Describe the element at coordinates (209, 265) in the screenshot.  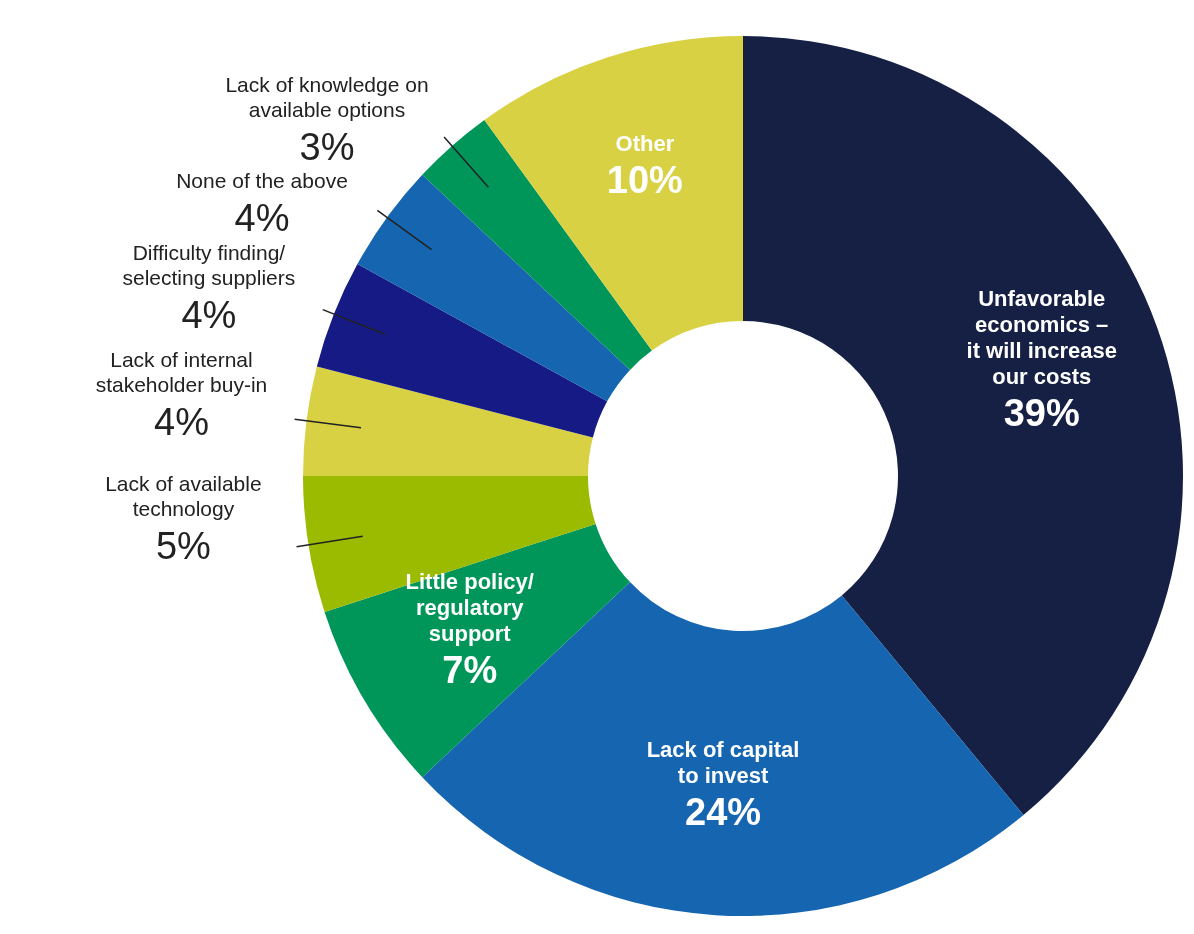
I see `slice-label: Difficulty finding/ selecting suppliers` at that location.